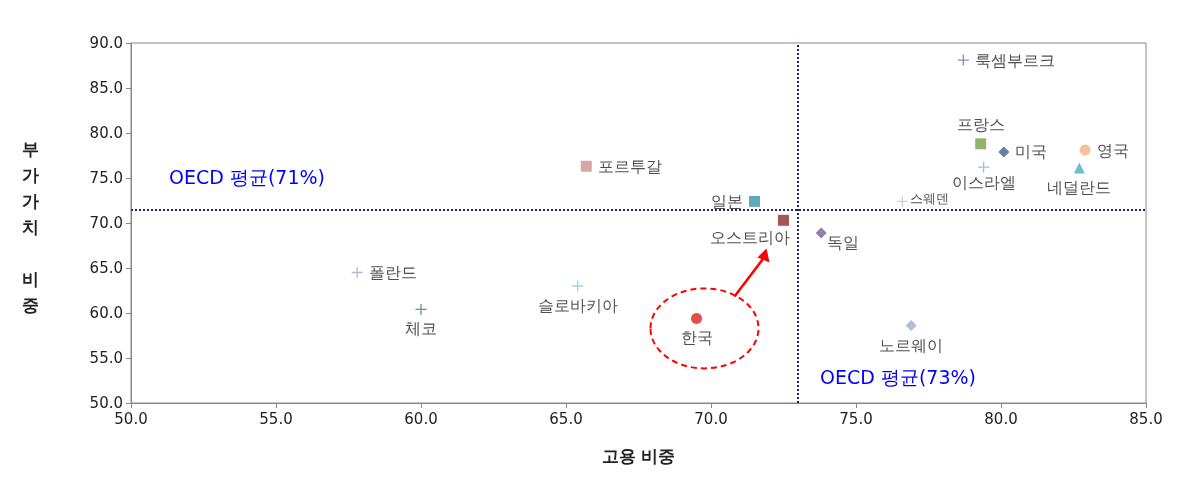 The image size is (1180, 486). Describe the element at coordinates (30, 227) in the screenshot. I see `text: 부가가치 비중` at that location.